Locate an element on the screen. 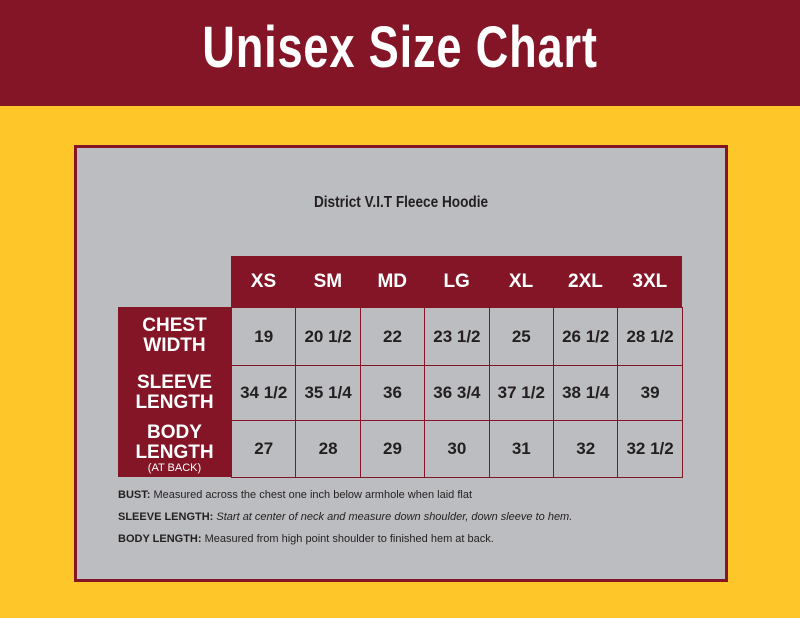 The image size is (800, 618). table-cell: 28 is located at coordinates (328, 449).